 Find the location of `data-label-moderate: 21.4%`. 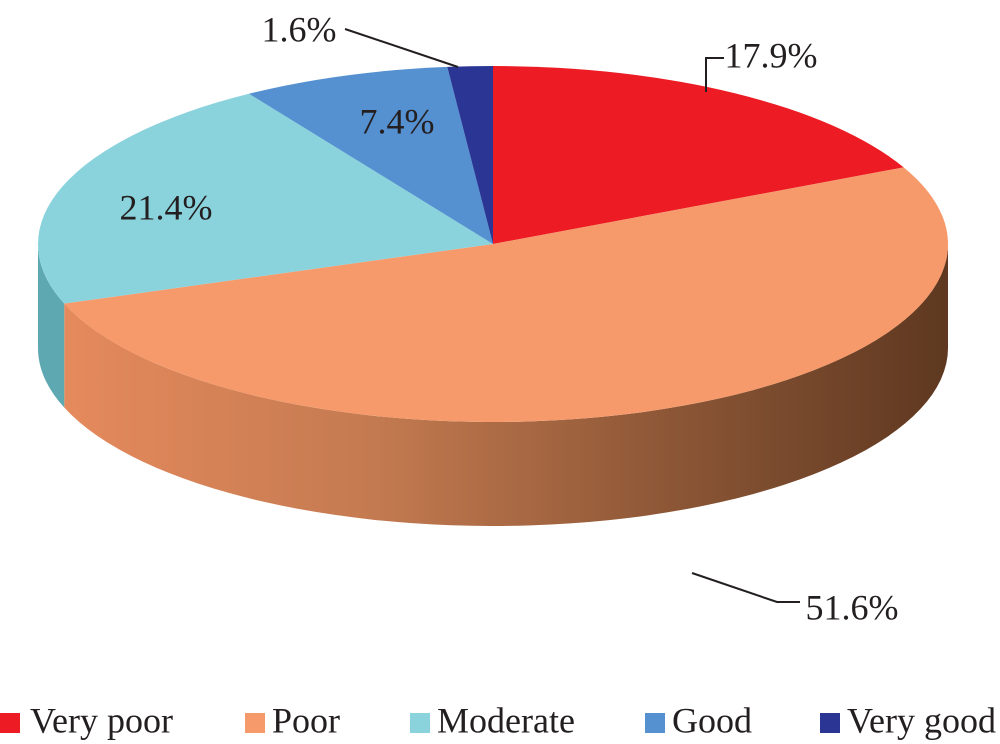

data-label-moderate: 21.4% is located at coordinates (166, 207).